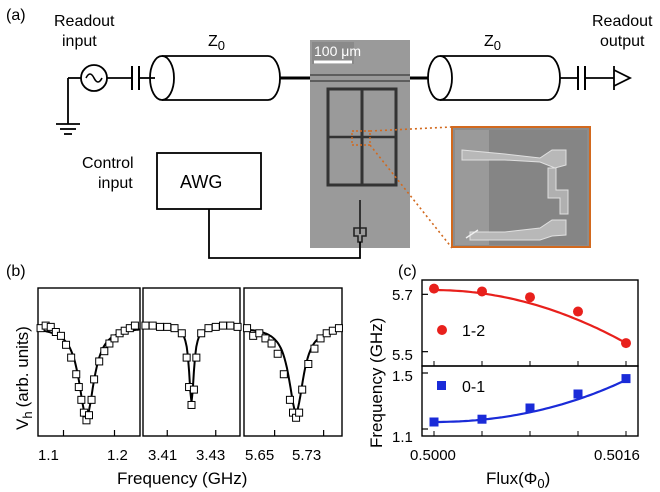 The width and height of the screenshot is (660, 492). What do you see at coordinates (530, 401) in the screenshot?
I see `c-axis-box` at bounding box center [530, 401].